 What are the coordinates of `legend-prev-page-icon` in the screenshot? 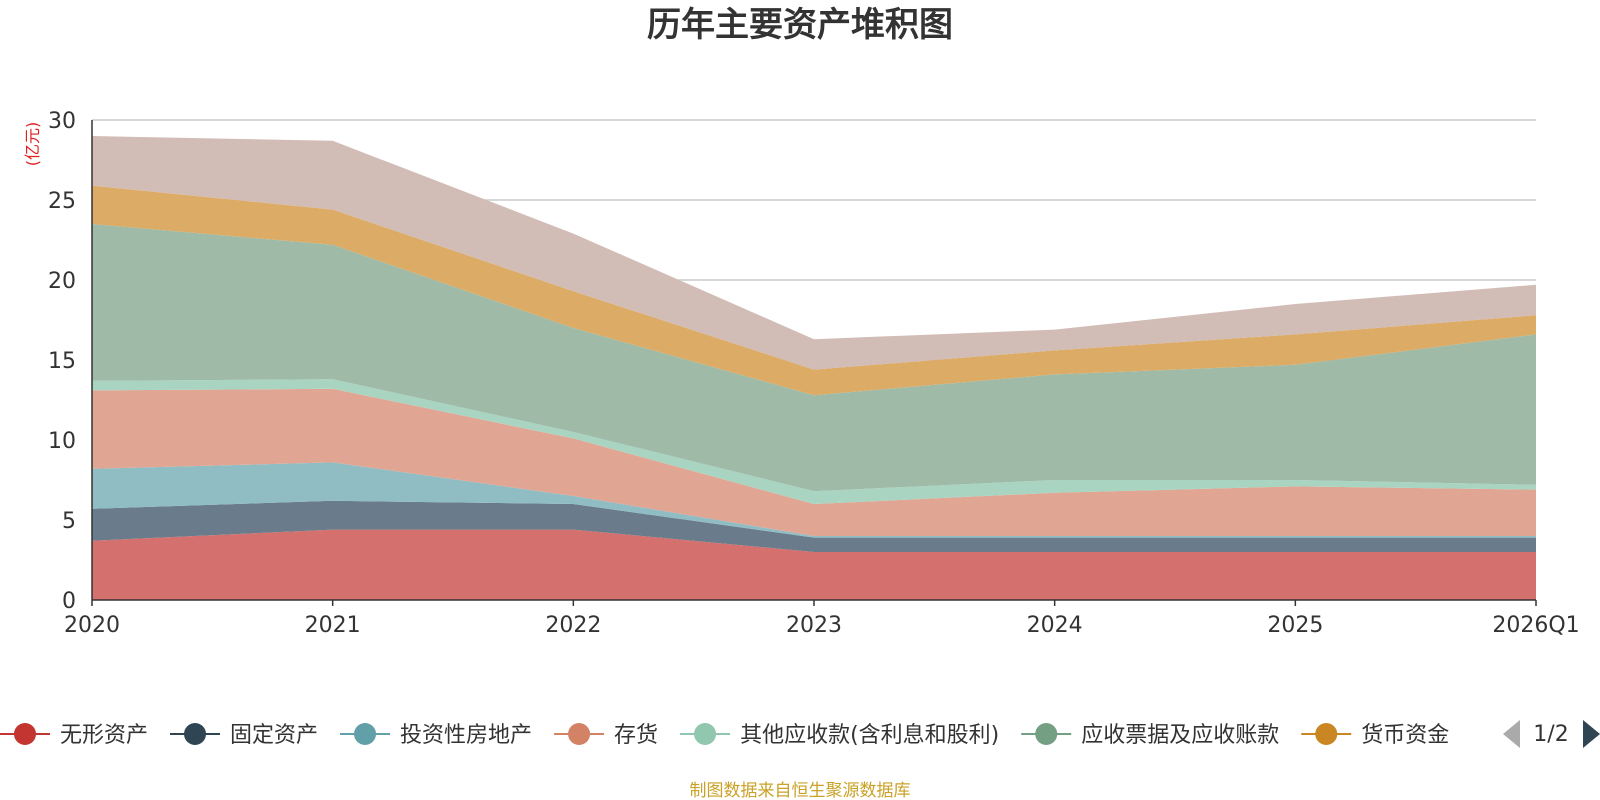 It's located at (1511, 734).